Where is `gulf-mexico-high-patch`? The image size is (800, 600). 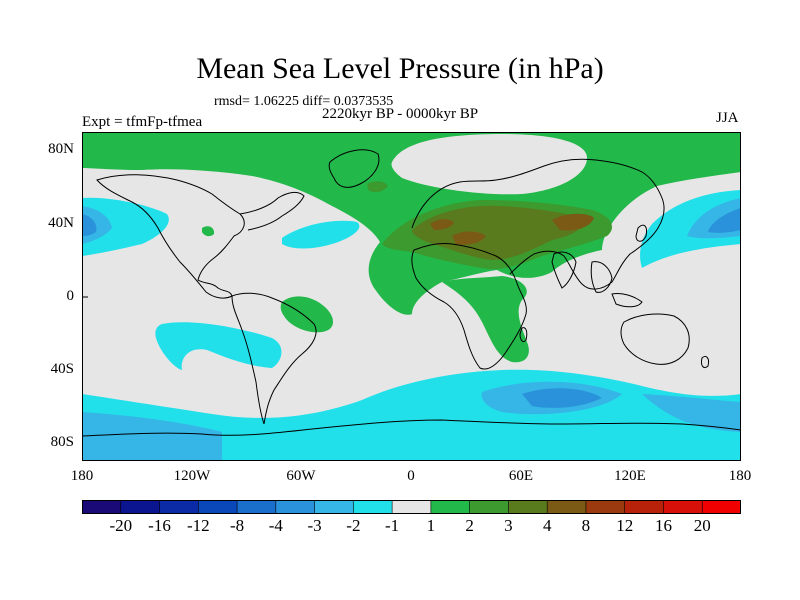 gulf-mexico-high-patch is located at coordinates (208, 231).